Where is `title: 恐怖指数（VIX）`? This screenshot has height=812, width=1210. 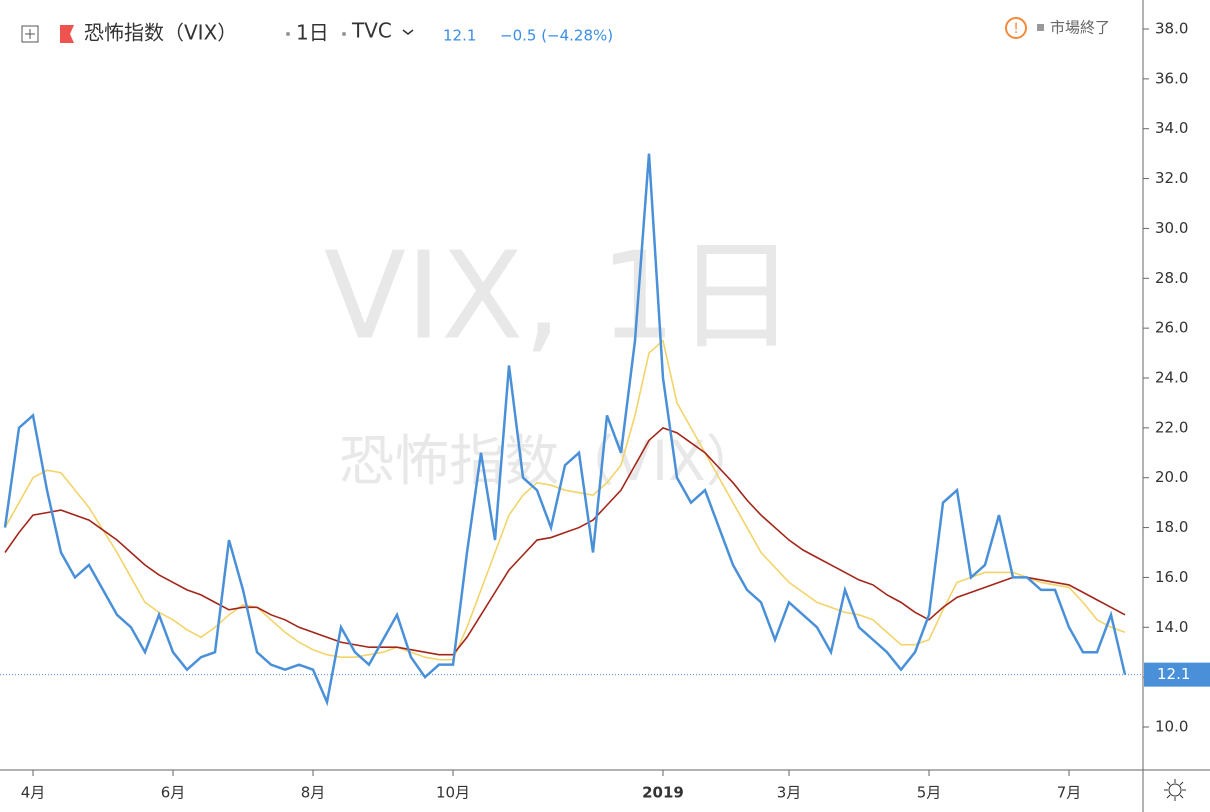
title: 恐怖指数（VIX） is located at coordinates (160, 33).